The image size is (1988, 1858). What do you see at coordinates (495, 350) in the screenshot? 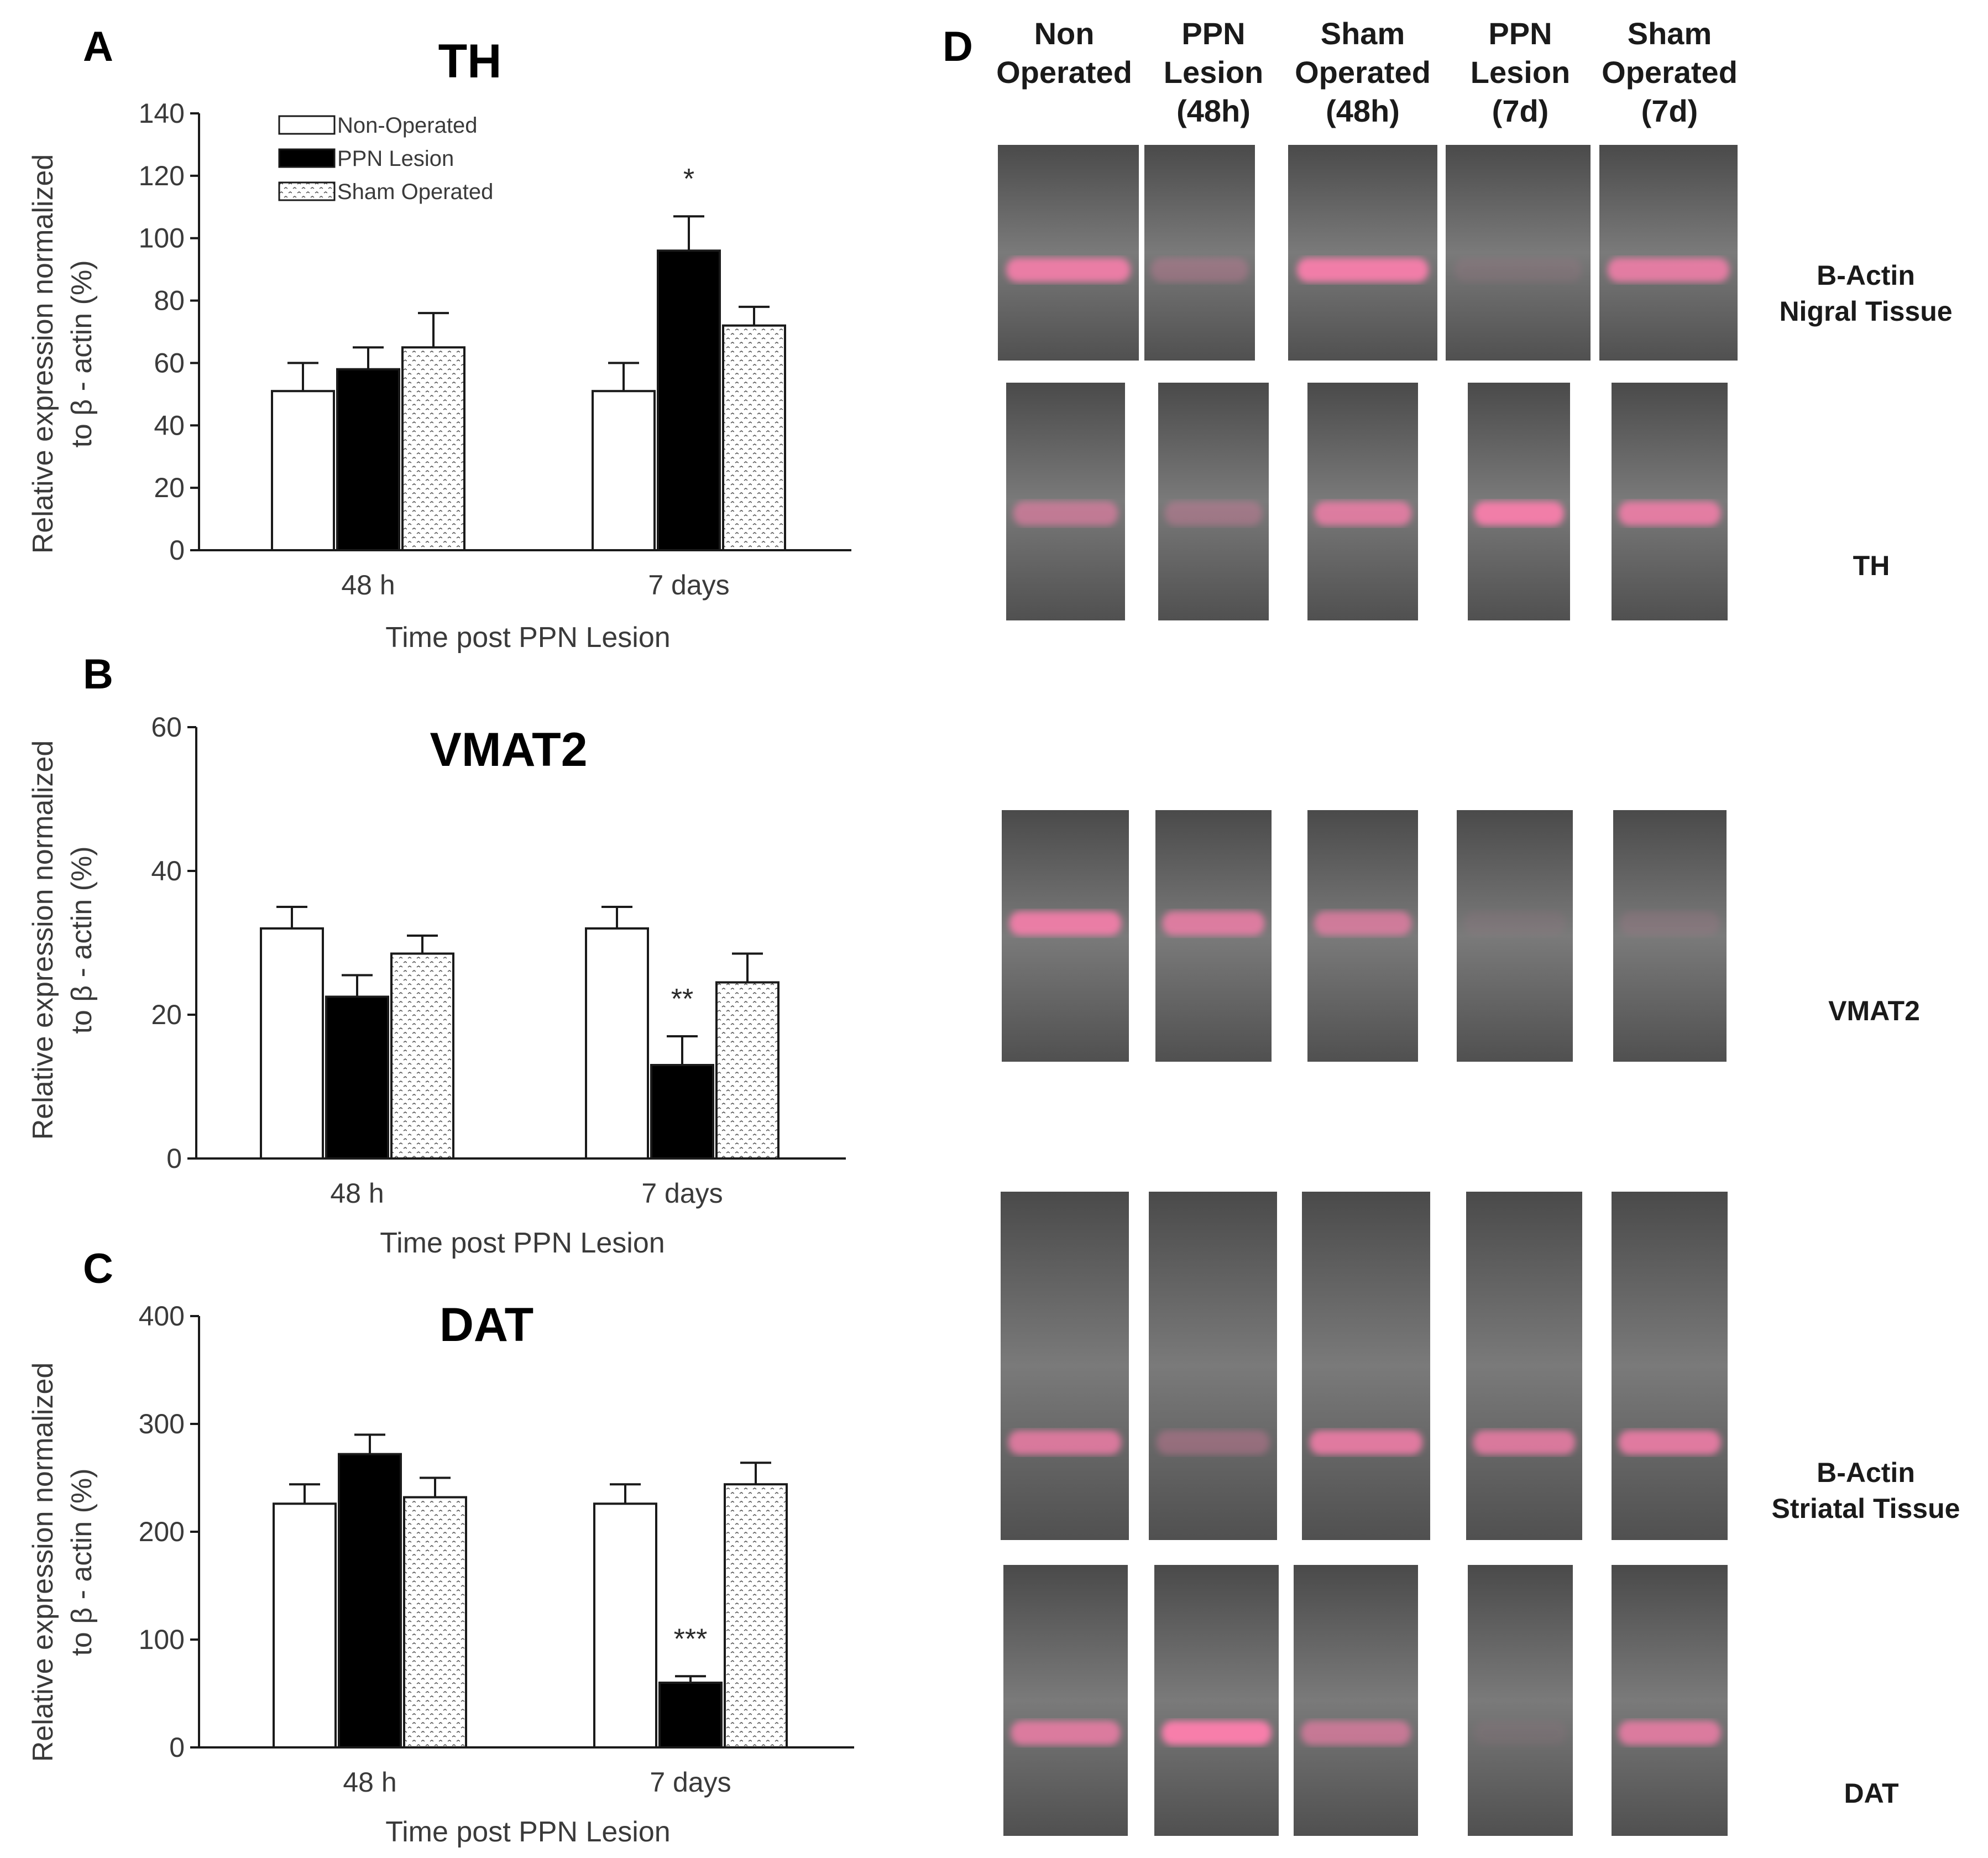
I see `plot-area: 0 20 40 60 80 100 120 140 48 h * 7 days` at bounding box center [495, 350].